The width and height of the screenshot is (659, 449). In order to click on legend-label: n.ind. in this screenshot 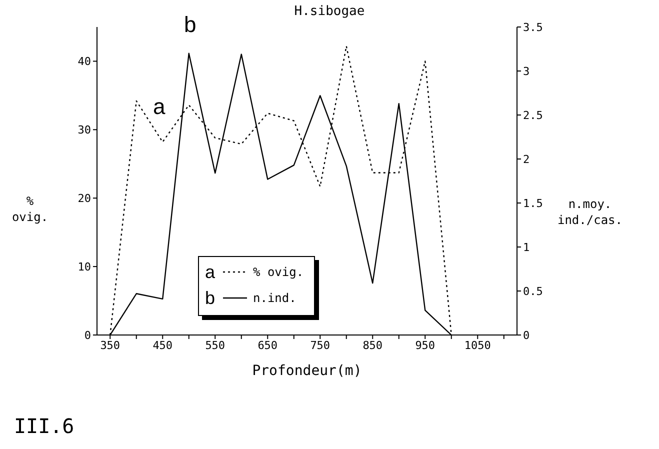, I will do `click(274, 298)`.